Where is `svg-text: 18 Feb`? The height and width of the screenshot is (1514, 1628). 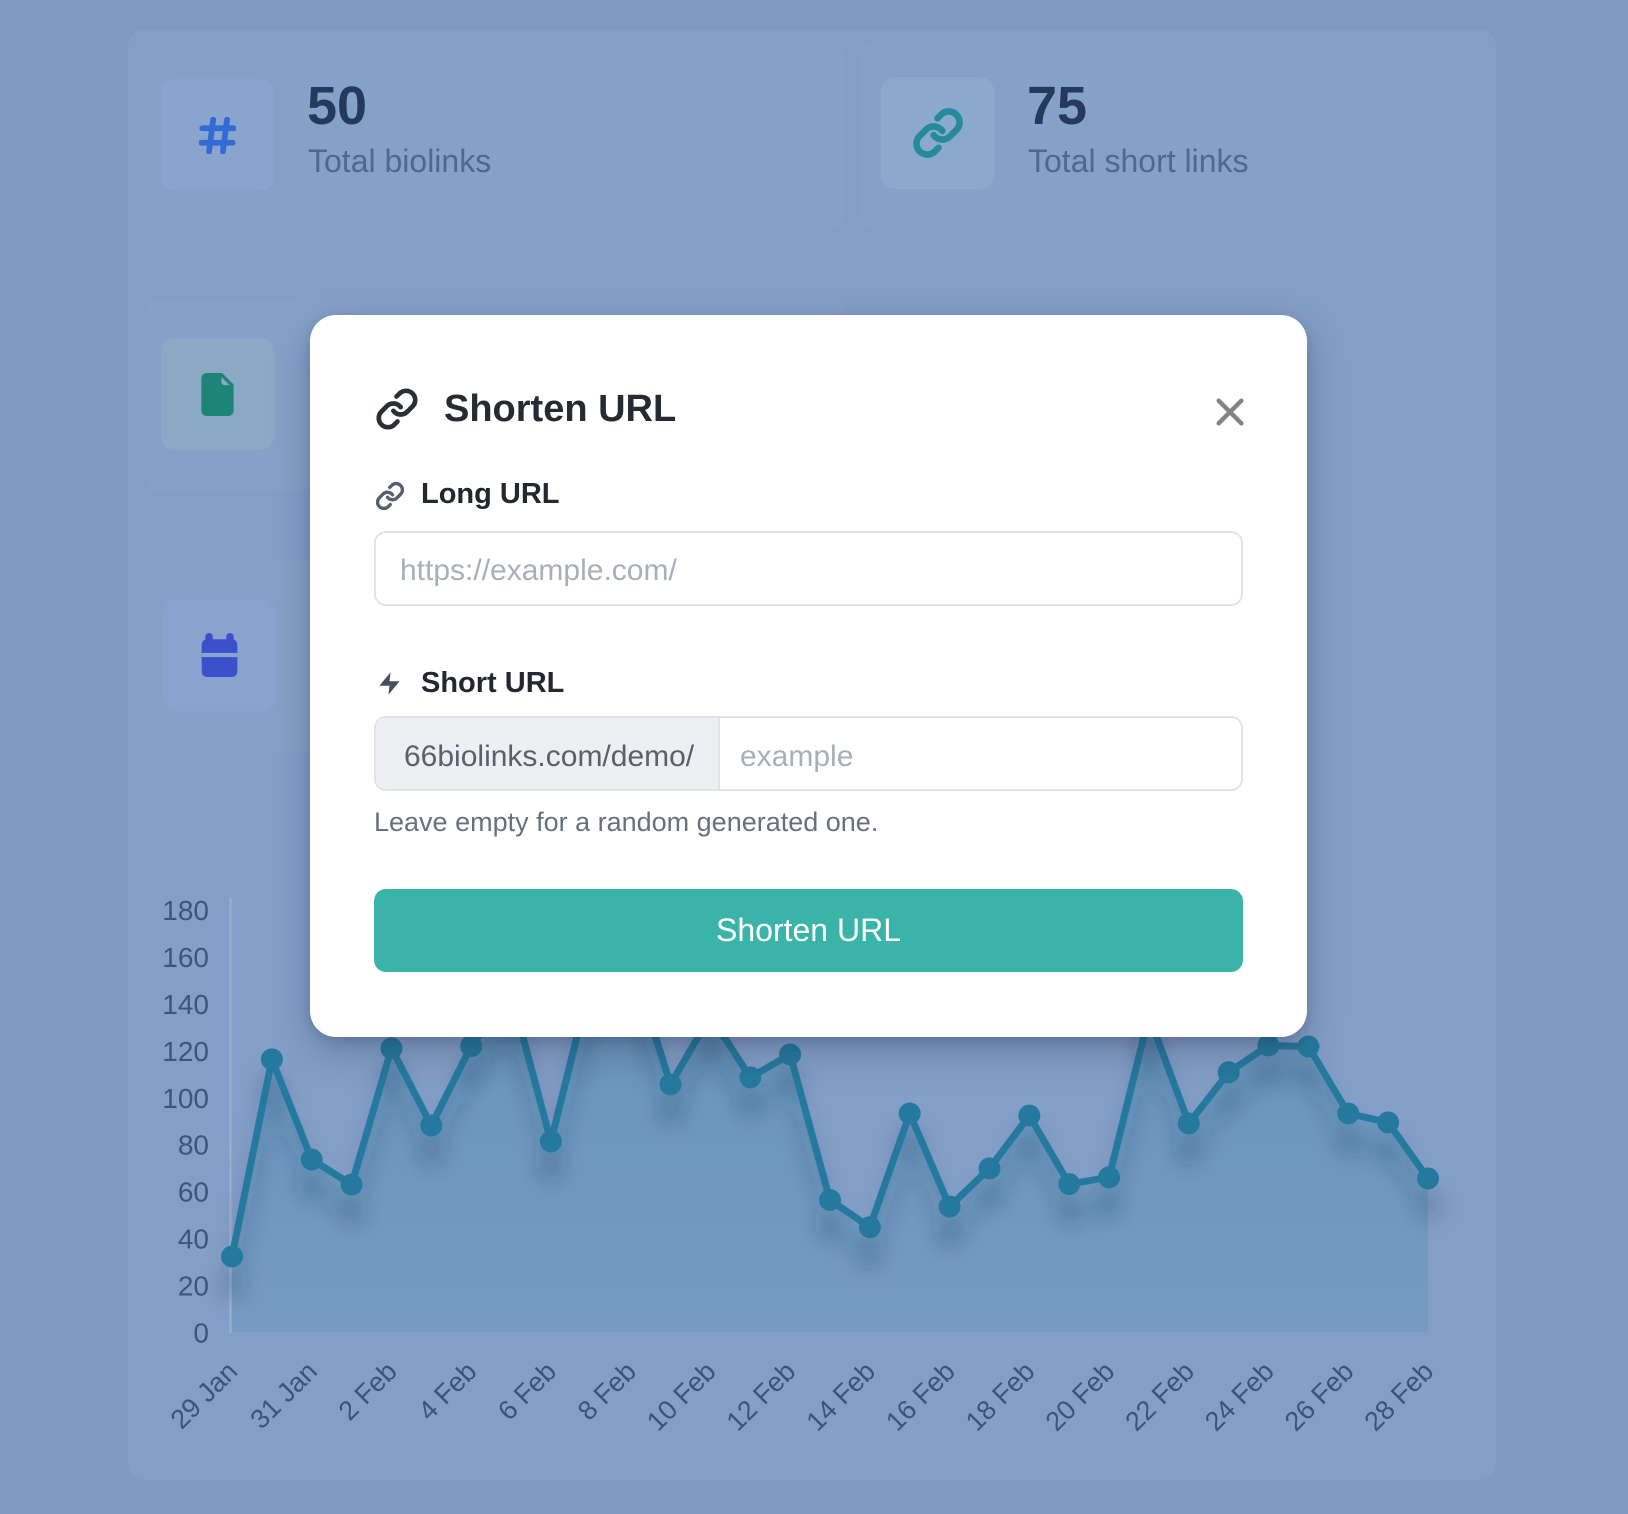 svg-text: 18 Feb is located at coordinates (1000, 1396).